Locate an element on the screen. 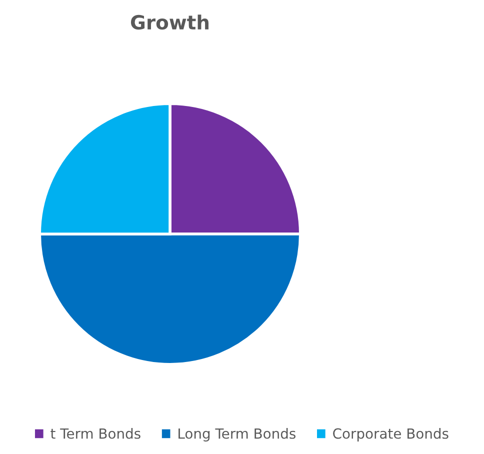 The height and width of the screenshot is (454, 484). chart-title: Growth is located at coordinates (169, 22).